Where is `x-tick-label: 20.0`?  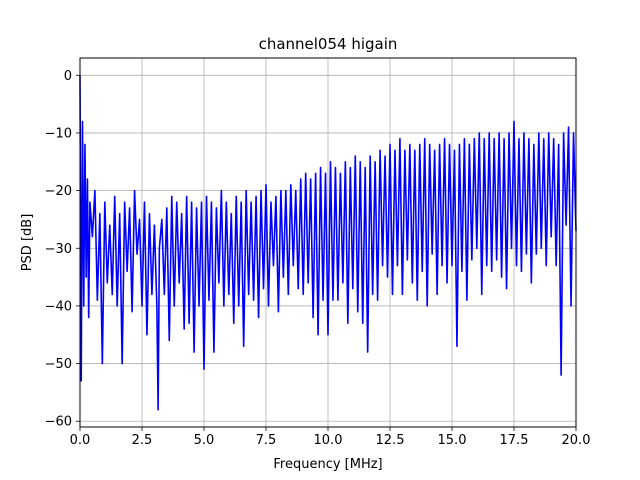
x-tick-label: 20.0 is located at coordinates (576, 440).